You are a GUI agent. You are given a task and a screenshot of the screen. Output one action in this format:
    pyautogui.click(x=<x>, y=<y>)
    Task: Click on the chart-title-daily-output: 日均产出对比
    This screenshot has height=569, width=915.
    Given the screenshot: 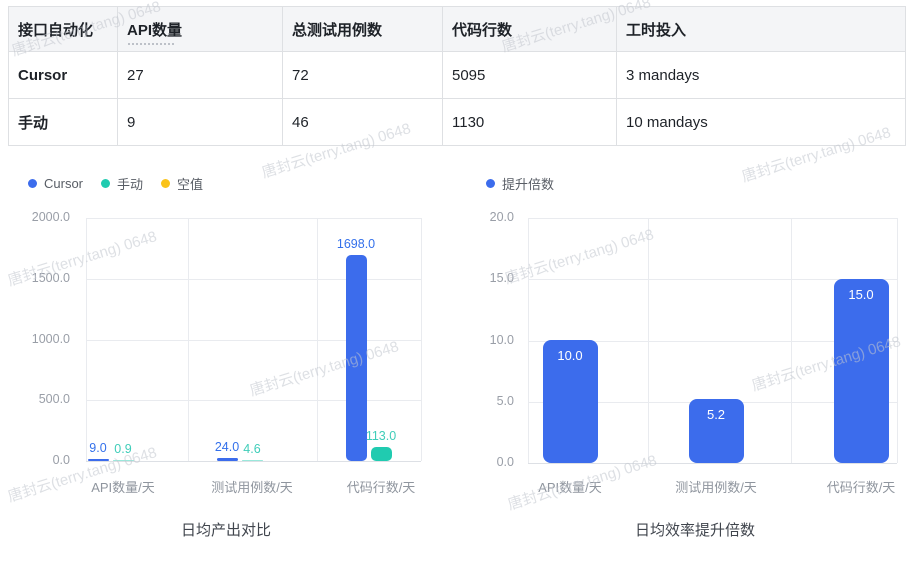 What is the action you would take?
    pyautogui.click(x=225, y=530)
    